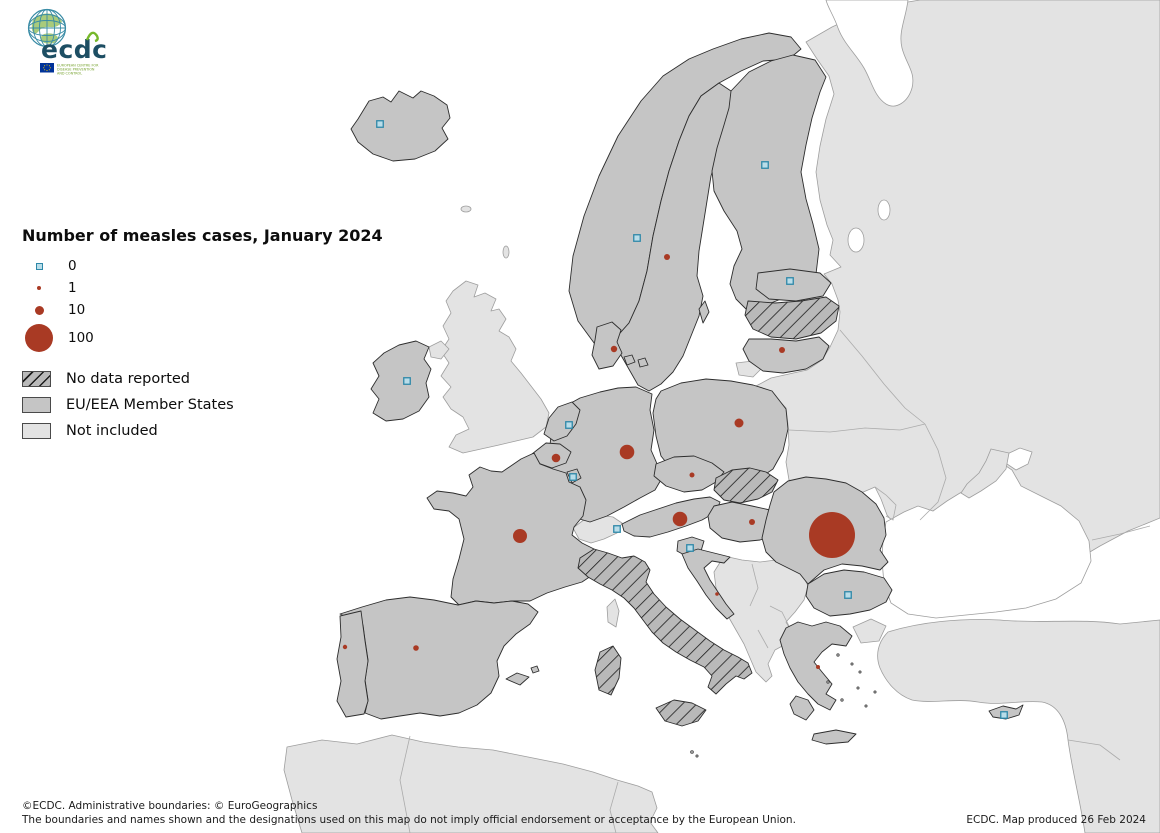  I want to click on map-symbol-liechtenstein, so click(617, 529).